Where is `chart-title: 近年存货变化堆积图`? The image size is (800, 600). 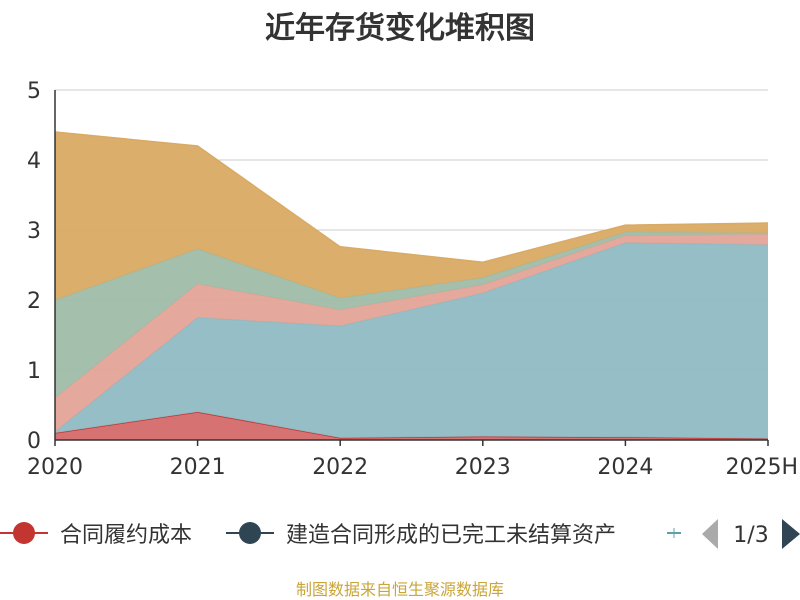
chart-title: 近年存货变化堆积图 is located at coordinates (400, 28).